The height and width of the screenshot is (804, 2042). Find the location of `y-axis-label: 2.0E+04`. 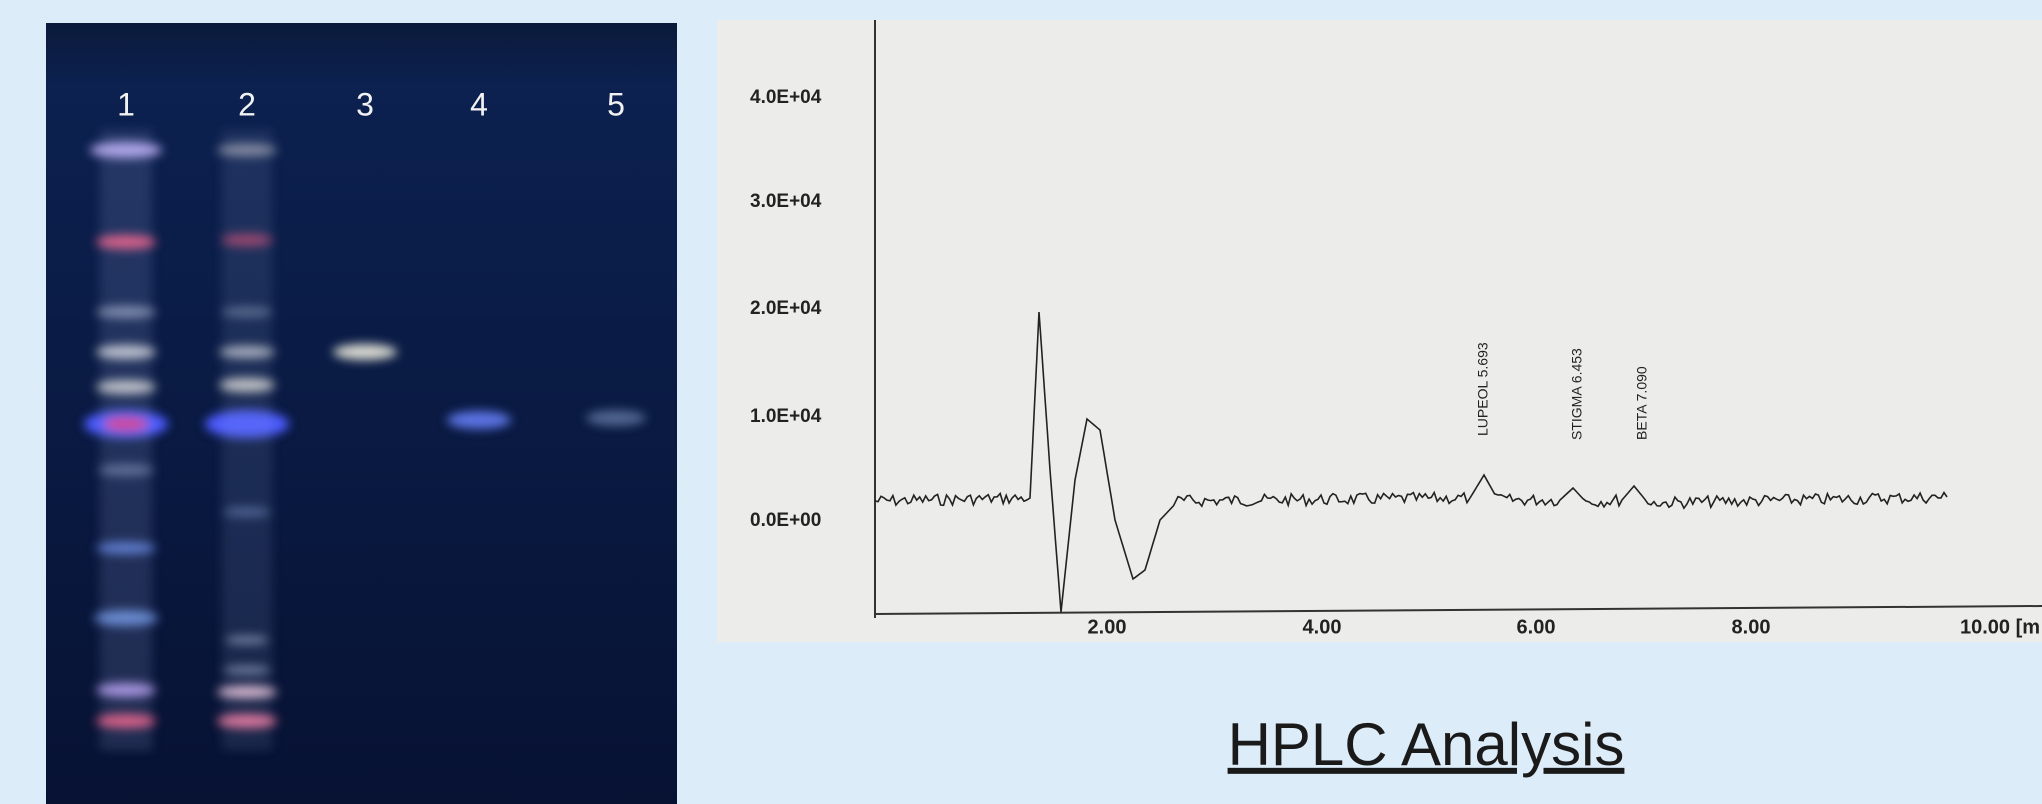

y-axis-label: 2.0E+04 is located at coordinates (786, 308).